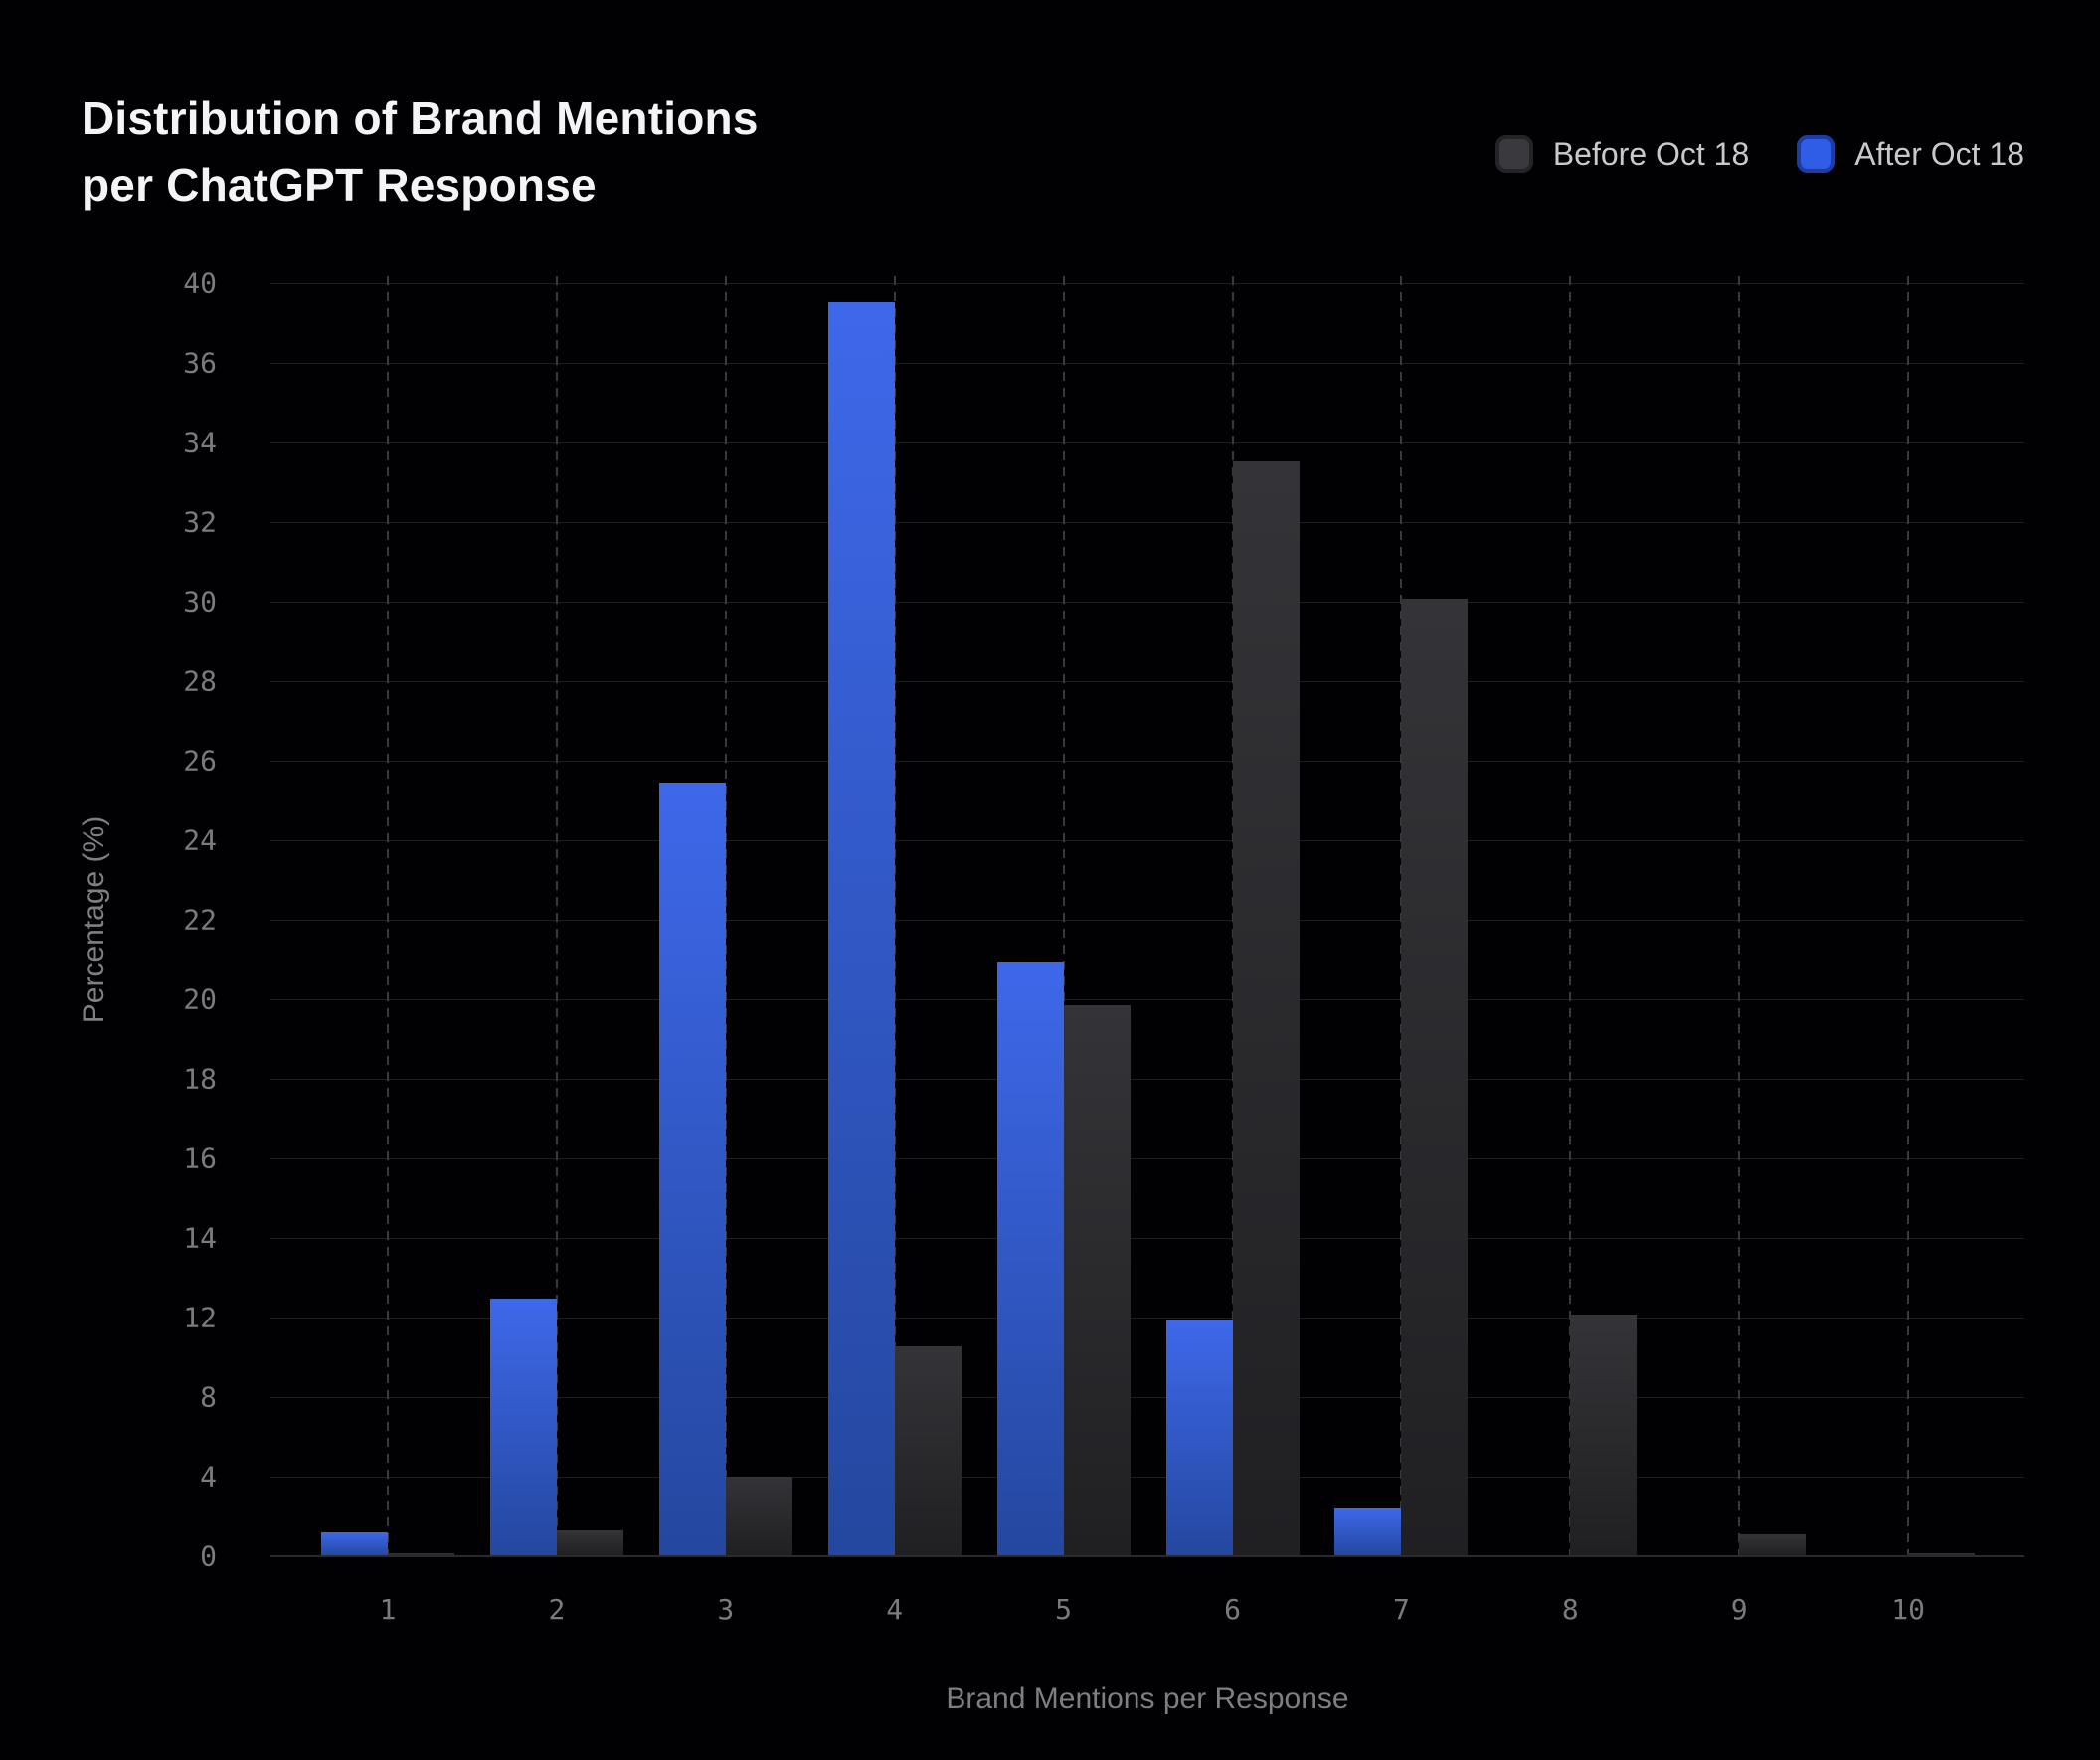 The width and height of the screenshot is (2100, 1760). I want to click on x-tick-label: 6, so click(1232, 1609).